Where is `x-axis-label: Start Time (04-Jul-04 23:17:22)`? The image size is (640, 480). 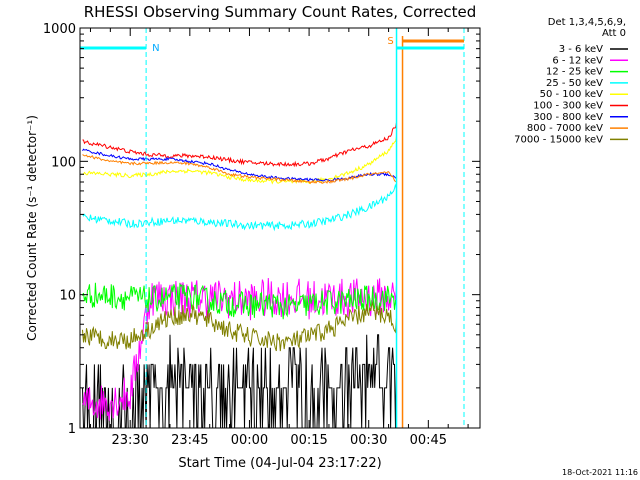 x-axis-label: Start Time (04-Jul-04 23:17:22) is located at coordinates (279, 463).